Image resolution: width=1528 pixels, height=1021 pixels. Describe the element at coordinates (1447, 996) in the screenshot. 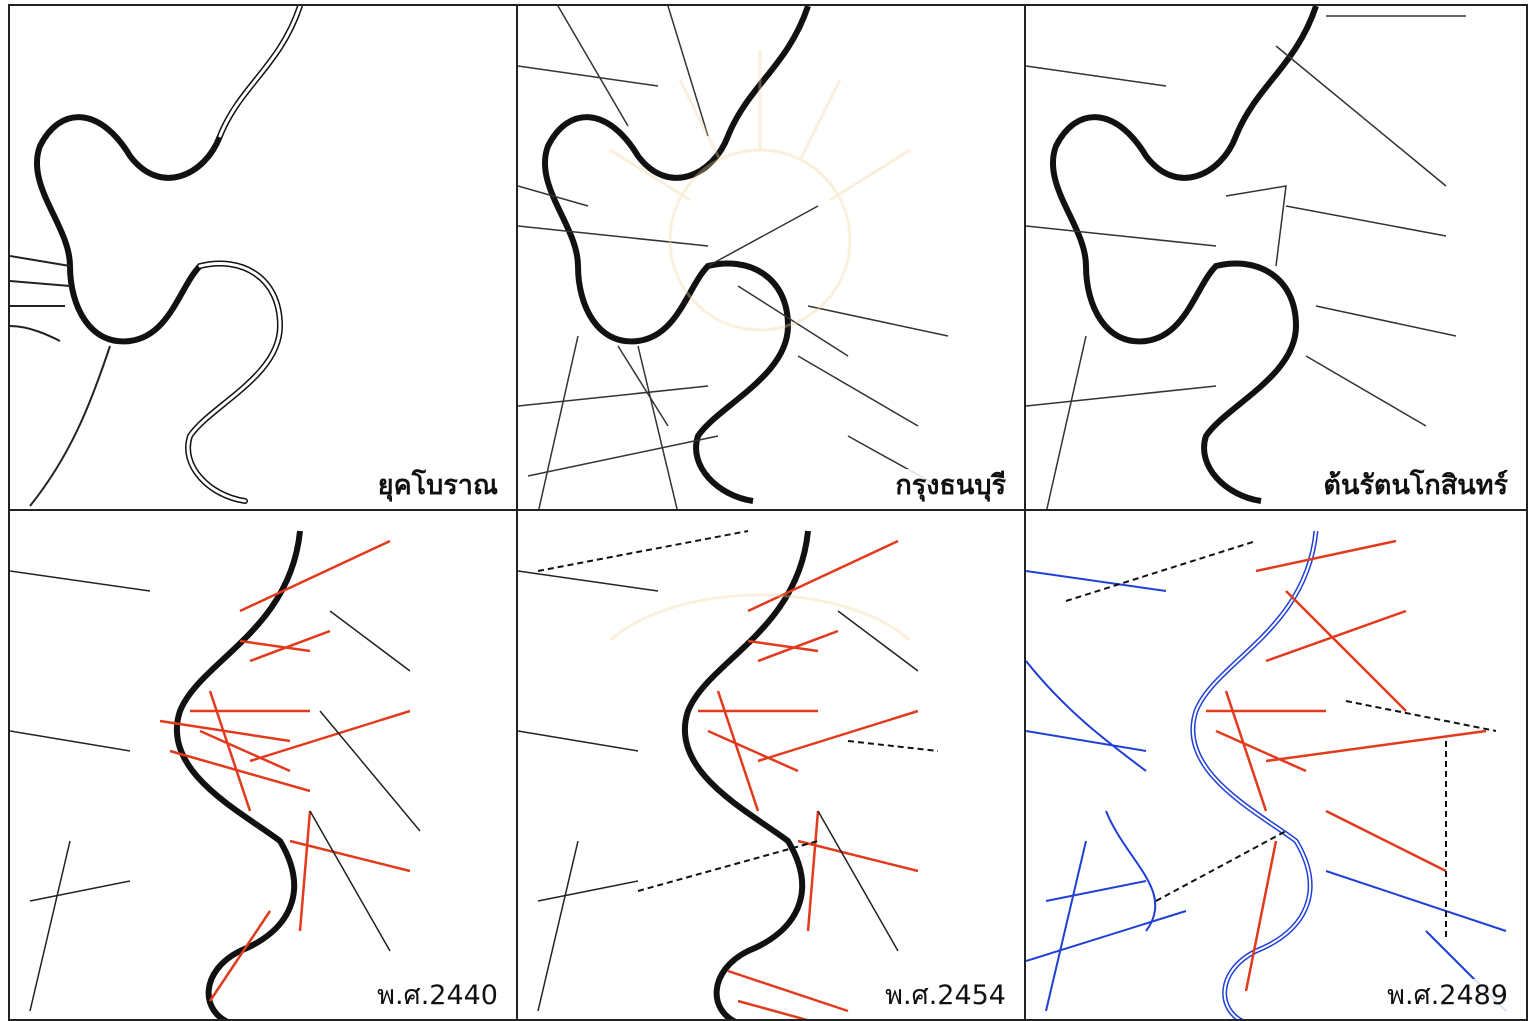

I see `panel-label: พ.ศ.2489` at that location.